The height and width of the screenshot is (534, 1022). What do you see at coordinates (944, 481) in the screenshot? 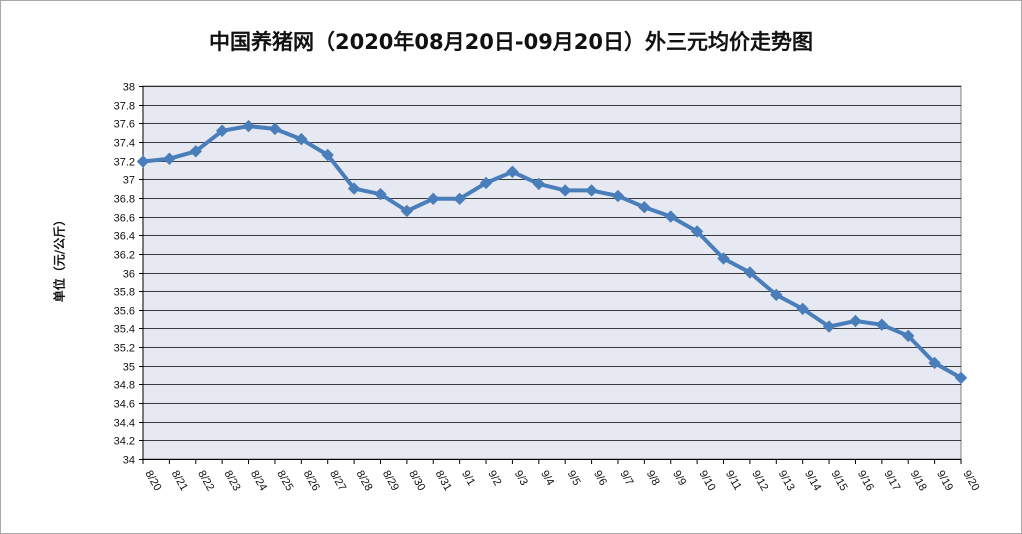
I see `x-tick-label: 9/19` at bounding box center [944, 481].